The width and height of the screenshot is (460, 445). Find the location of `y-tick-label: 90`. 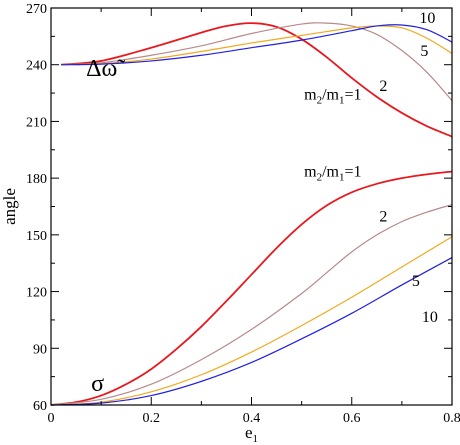

y-tick-label: 90 is located at coordinates (40, 349).